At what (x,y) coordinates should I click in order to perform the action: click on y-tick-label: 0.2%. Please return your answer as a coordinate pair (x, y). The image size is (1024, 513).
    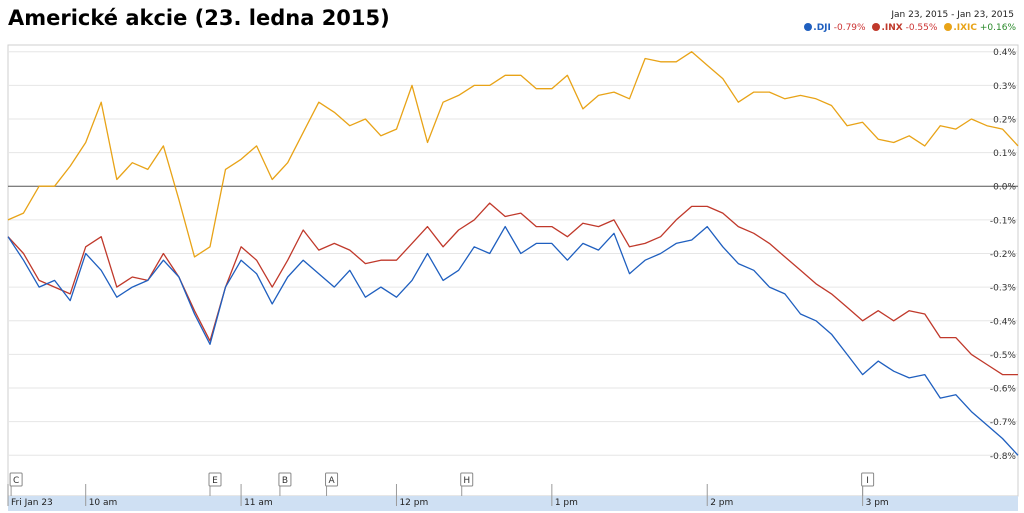
    Looking at the image, I should click on (1004, 120).